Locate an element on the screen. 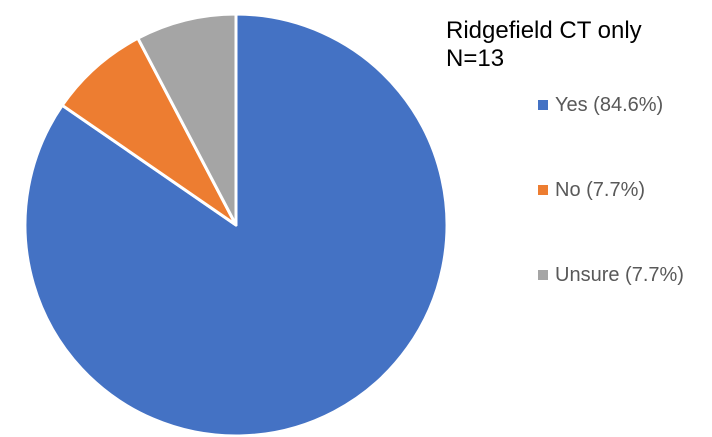 Image resolution: width=712 pixels, height=437 pixels. pie-slice-no is located at coordinates (149, 131).